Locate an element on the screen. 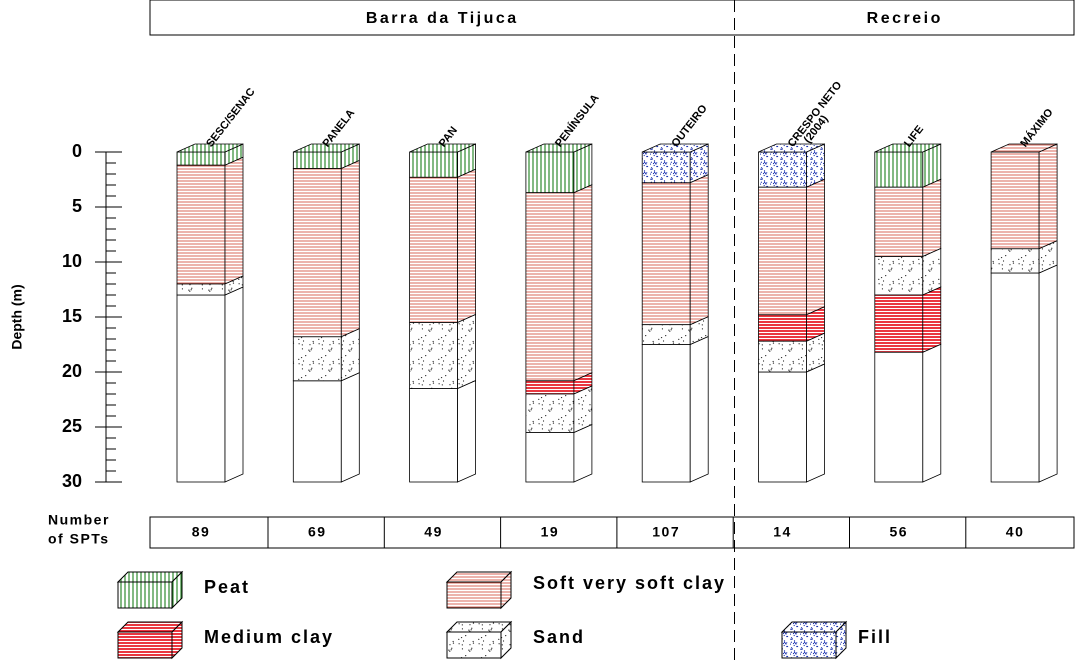 Image resolution: width=1075 pixels, height=663 pixels. spt-count: 40 is located at coordinates (1015, 532).